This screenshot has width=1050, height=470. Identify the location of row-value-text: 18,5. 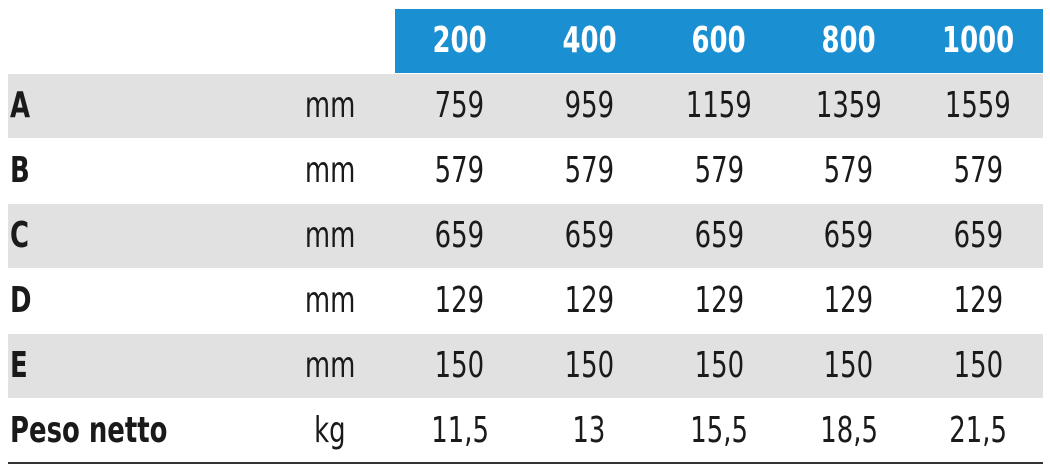
(848, 430).